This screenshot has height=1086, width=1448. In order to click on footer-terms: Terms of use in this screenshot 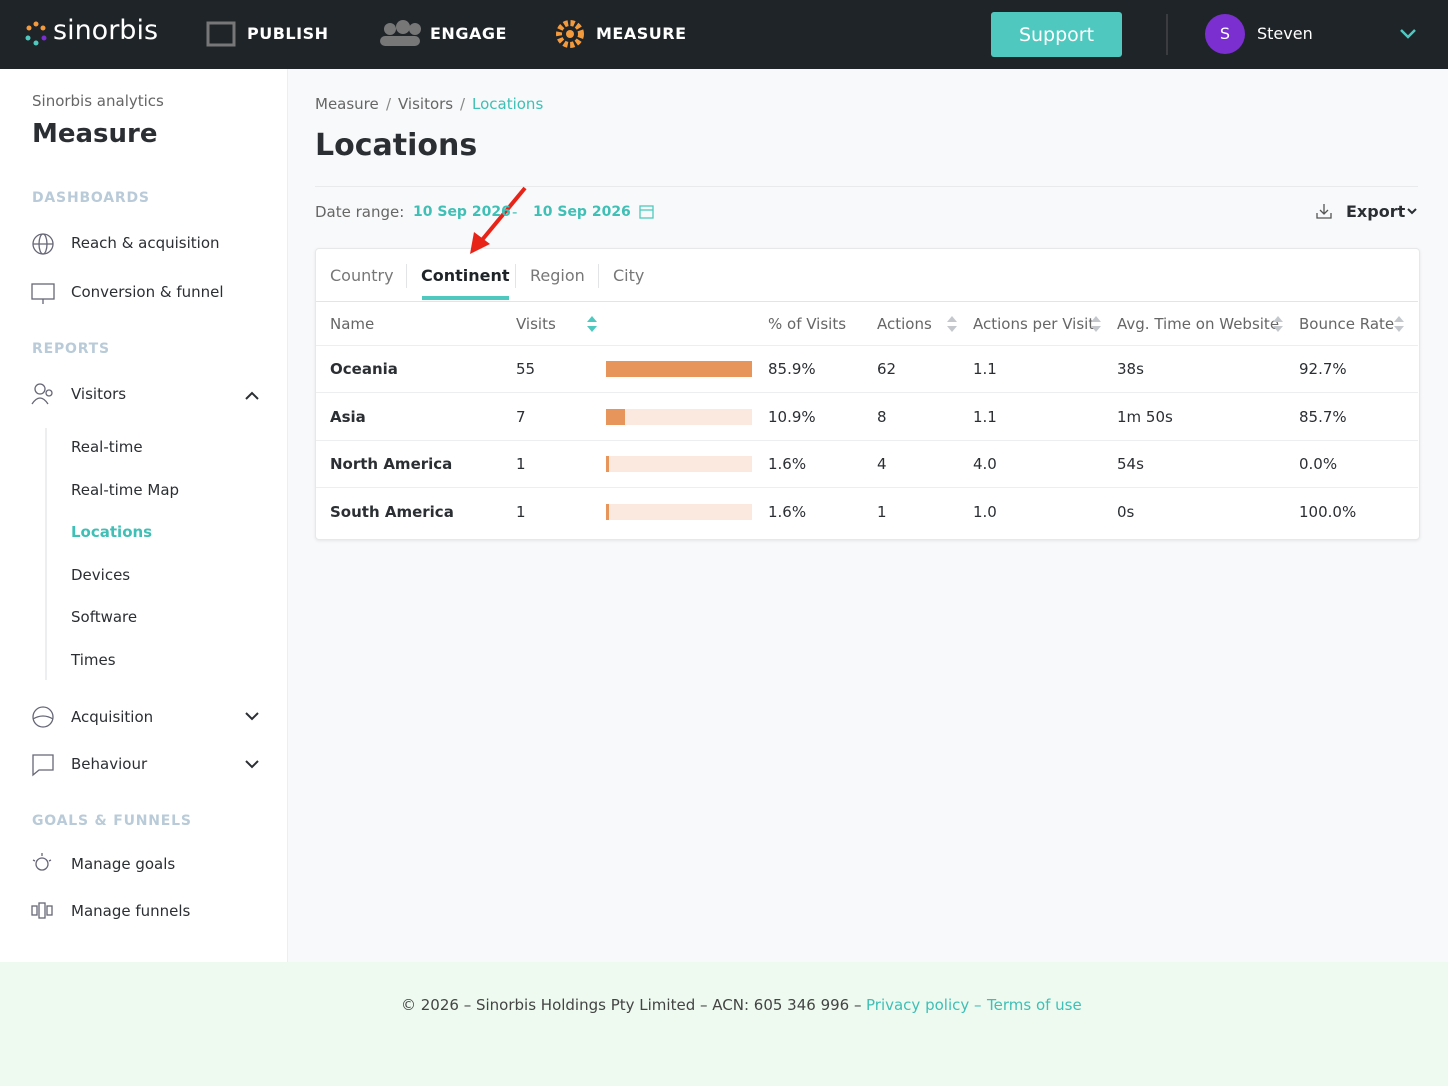, I will do `click(1034, 1005)`.